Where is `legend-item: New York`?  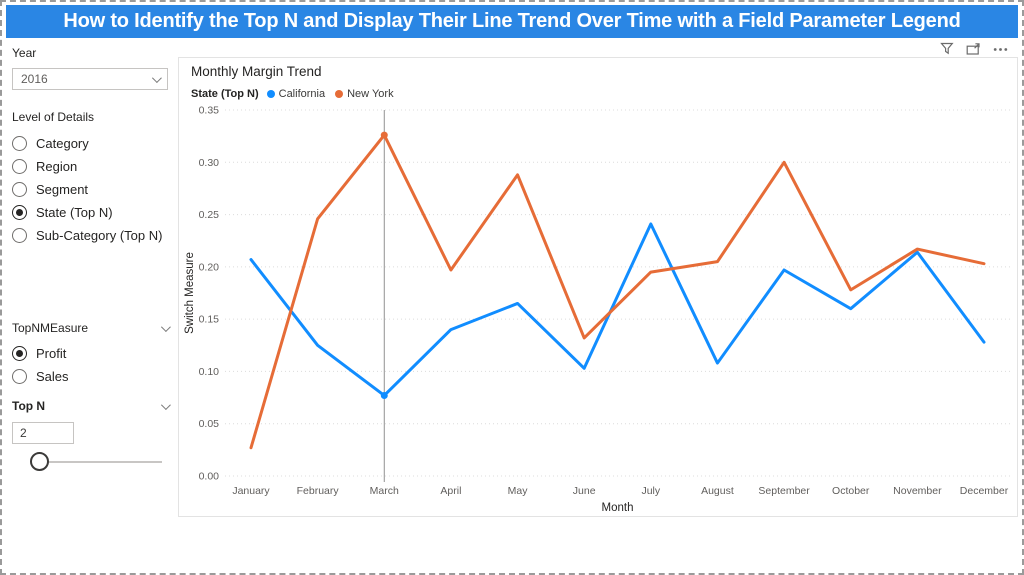 legend-item: New York is located at coordinates (364, 94).